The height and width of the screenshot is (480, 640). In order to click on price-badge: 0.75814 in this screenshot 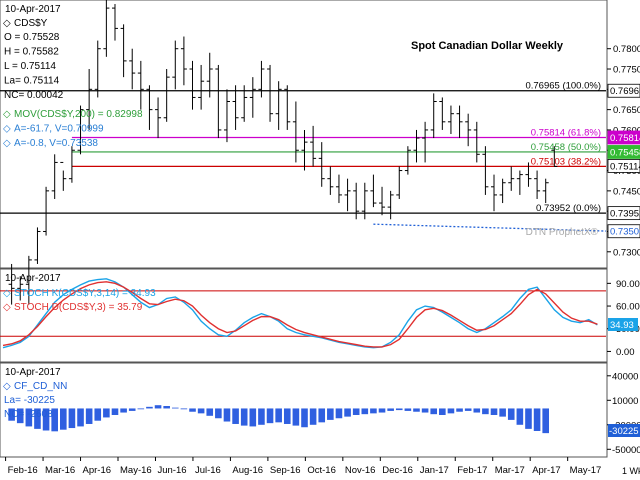, I will do `click(625, 138)`.